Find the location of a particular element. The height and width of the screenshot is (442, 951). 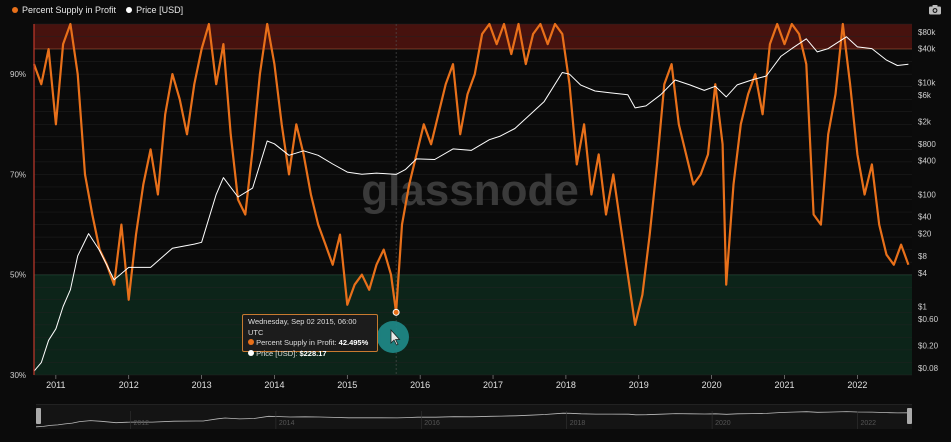

y-right-tick-label: $2k is located at coordinates (925, 122).